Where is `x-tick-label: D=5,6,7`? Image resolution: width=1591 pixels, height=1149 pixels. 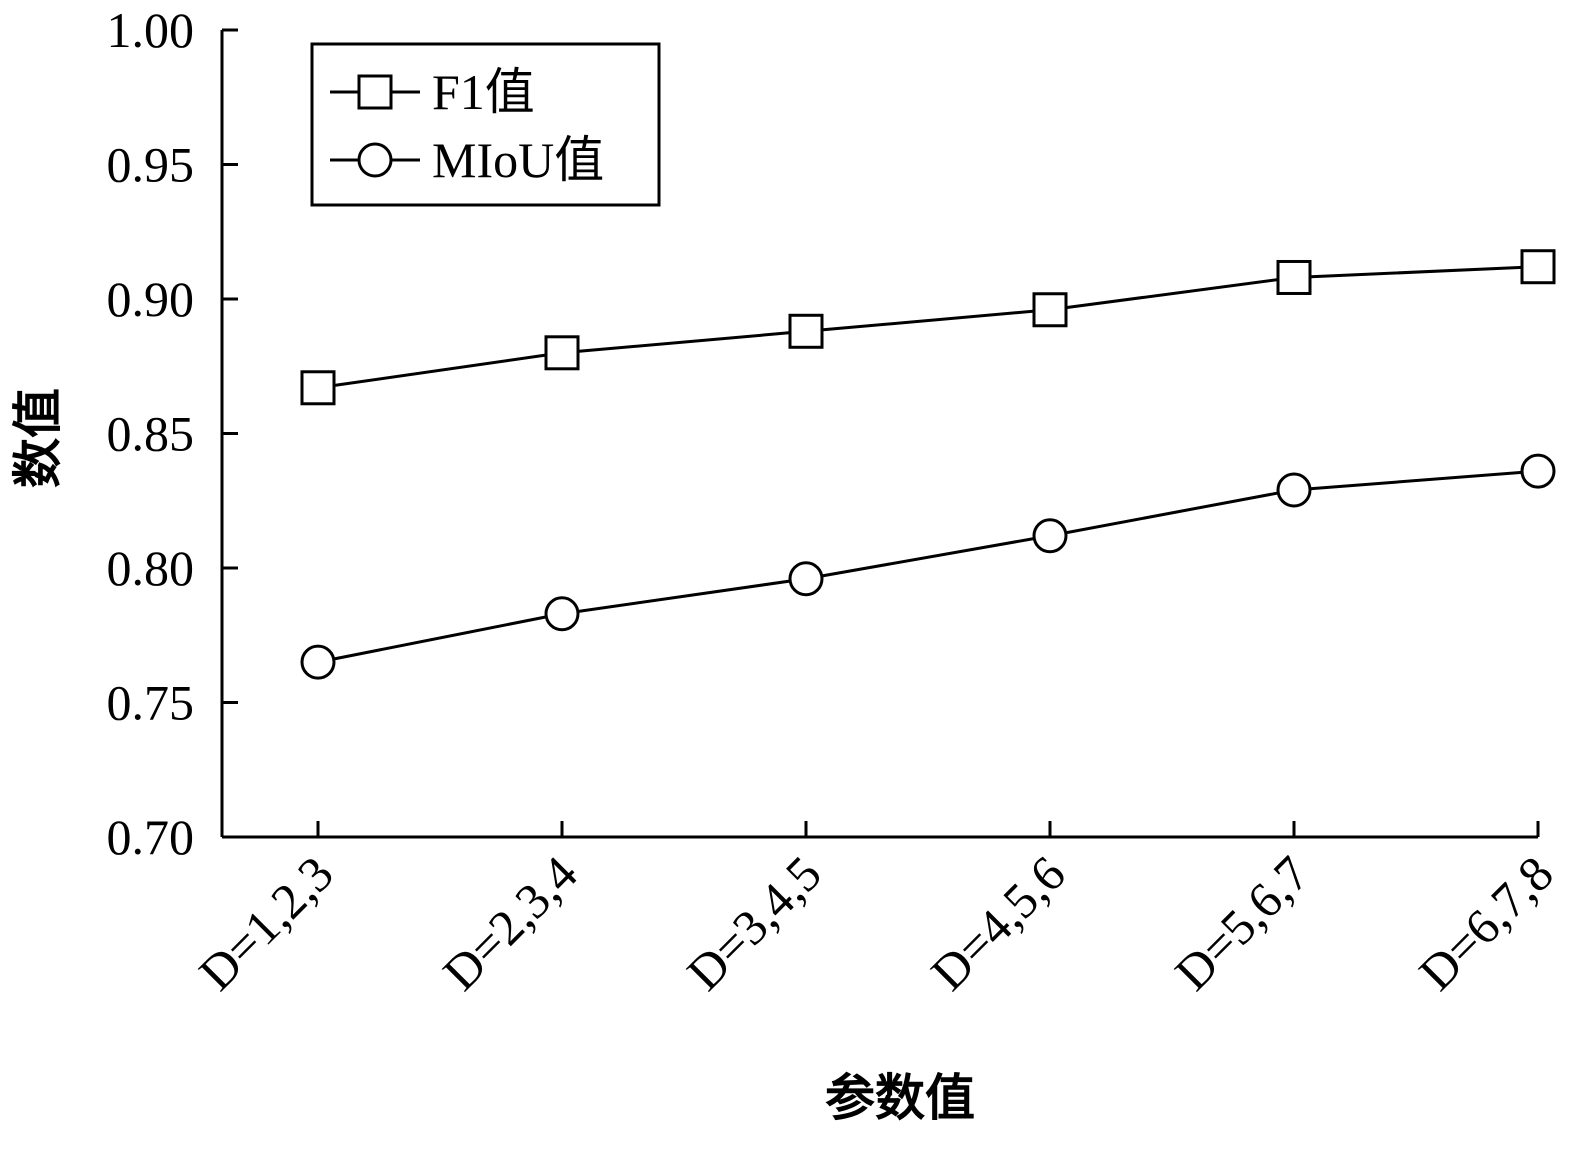 x-tick-label: D=5,6,7 is located at coordinates (1242, 923).